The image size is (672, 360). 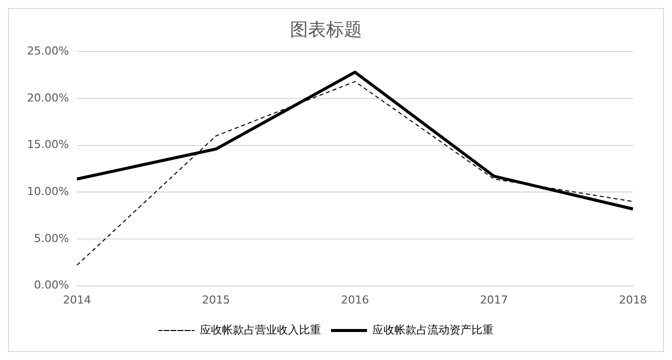 What do you see at coordinates (51, 238) in the screenshot?
I see `y-tick-label: 5.00%` at bounding box center [51, 238].